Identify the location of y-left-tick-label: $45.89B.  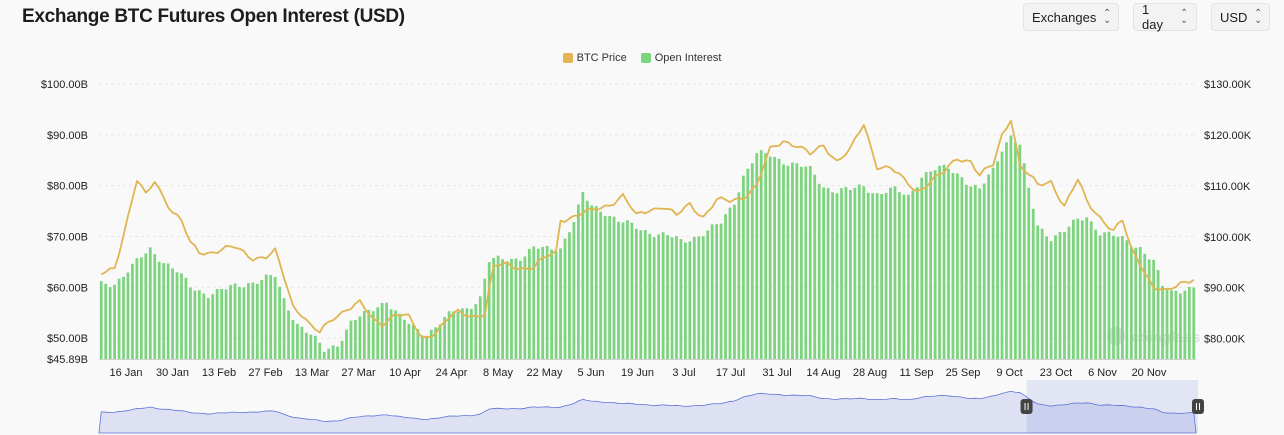
(67, 360).